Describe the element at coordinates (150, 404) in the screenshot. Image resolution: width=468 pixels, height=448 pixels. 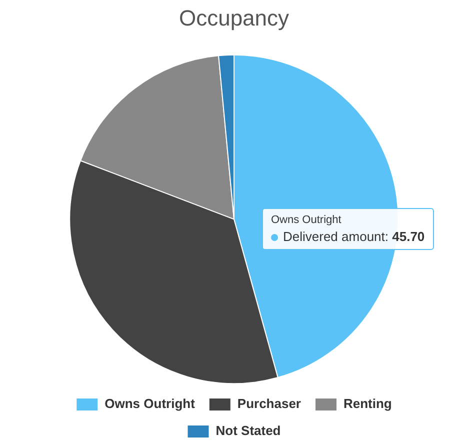
I see `legend-label: Owns Outright` at that location.